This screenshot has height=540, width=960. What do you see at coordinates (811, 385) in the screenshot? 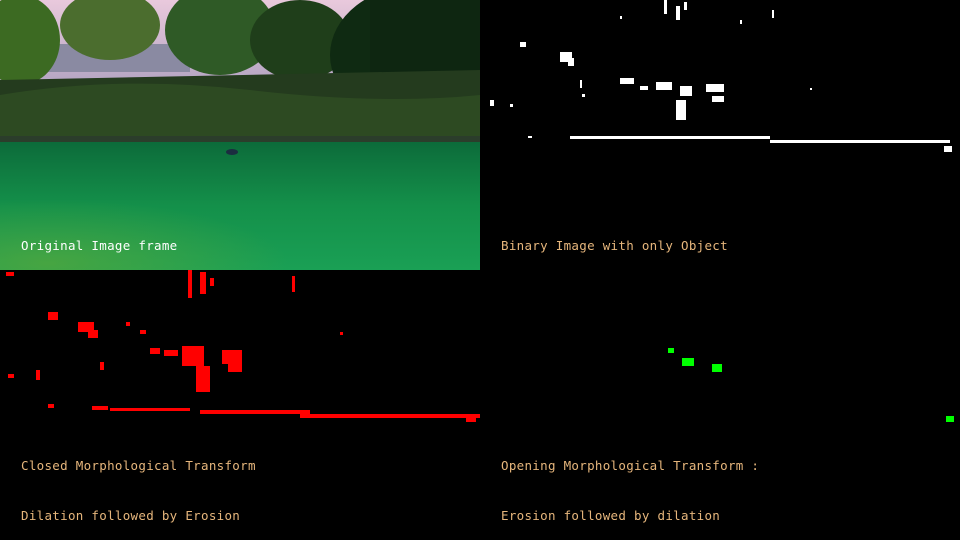
I see `opened-mask-image` at bounding box center [811, 385].